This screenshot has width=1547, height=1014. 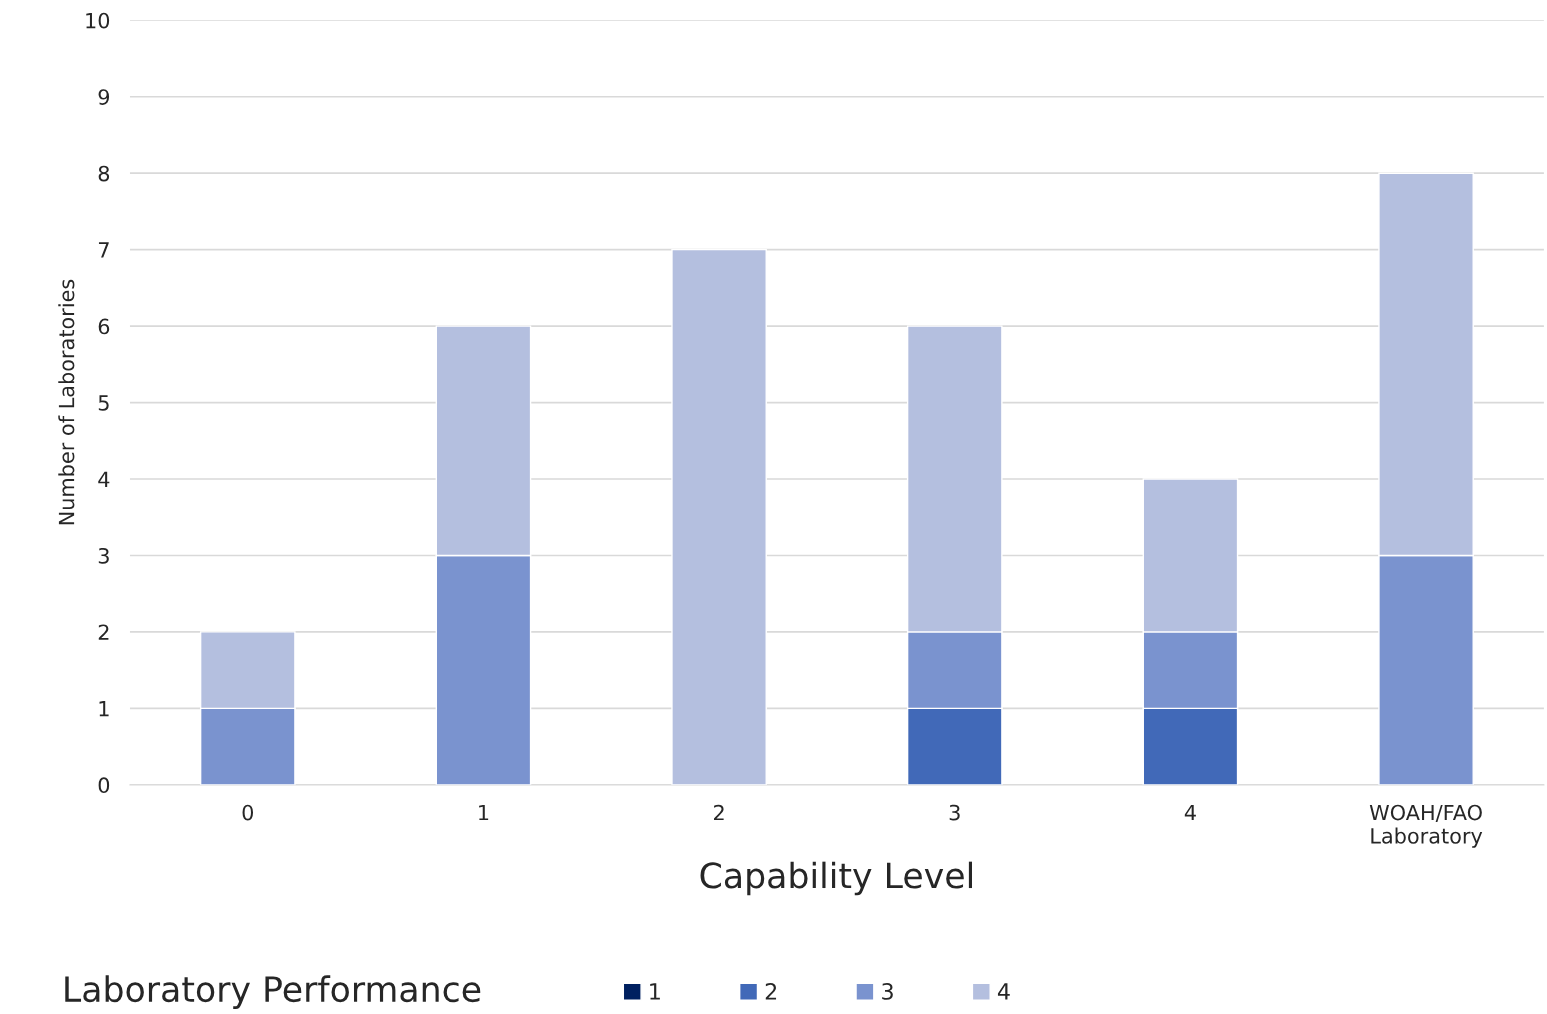 What do you see at coordinates (104, 709) in the screenshot?
I see `y-tick-label: 1` at bounding box center [104, 709].